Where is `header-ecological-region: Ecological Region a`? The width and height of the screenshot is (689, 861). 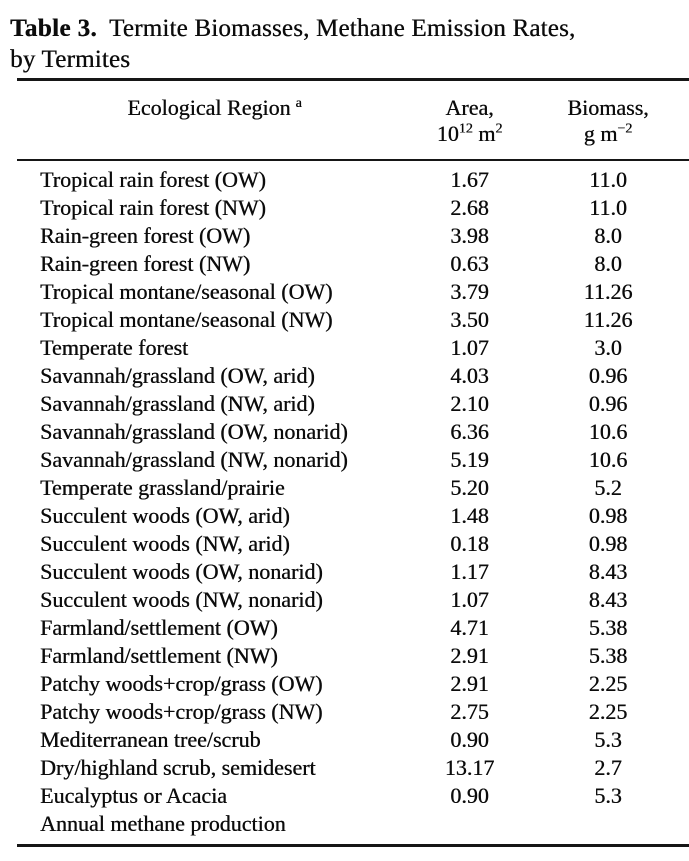 header-ecological-region: Ecological Region a is located at coordinates (214, 120).